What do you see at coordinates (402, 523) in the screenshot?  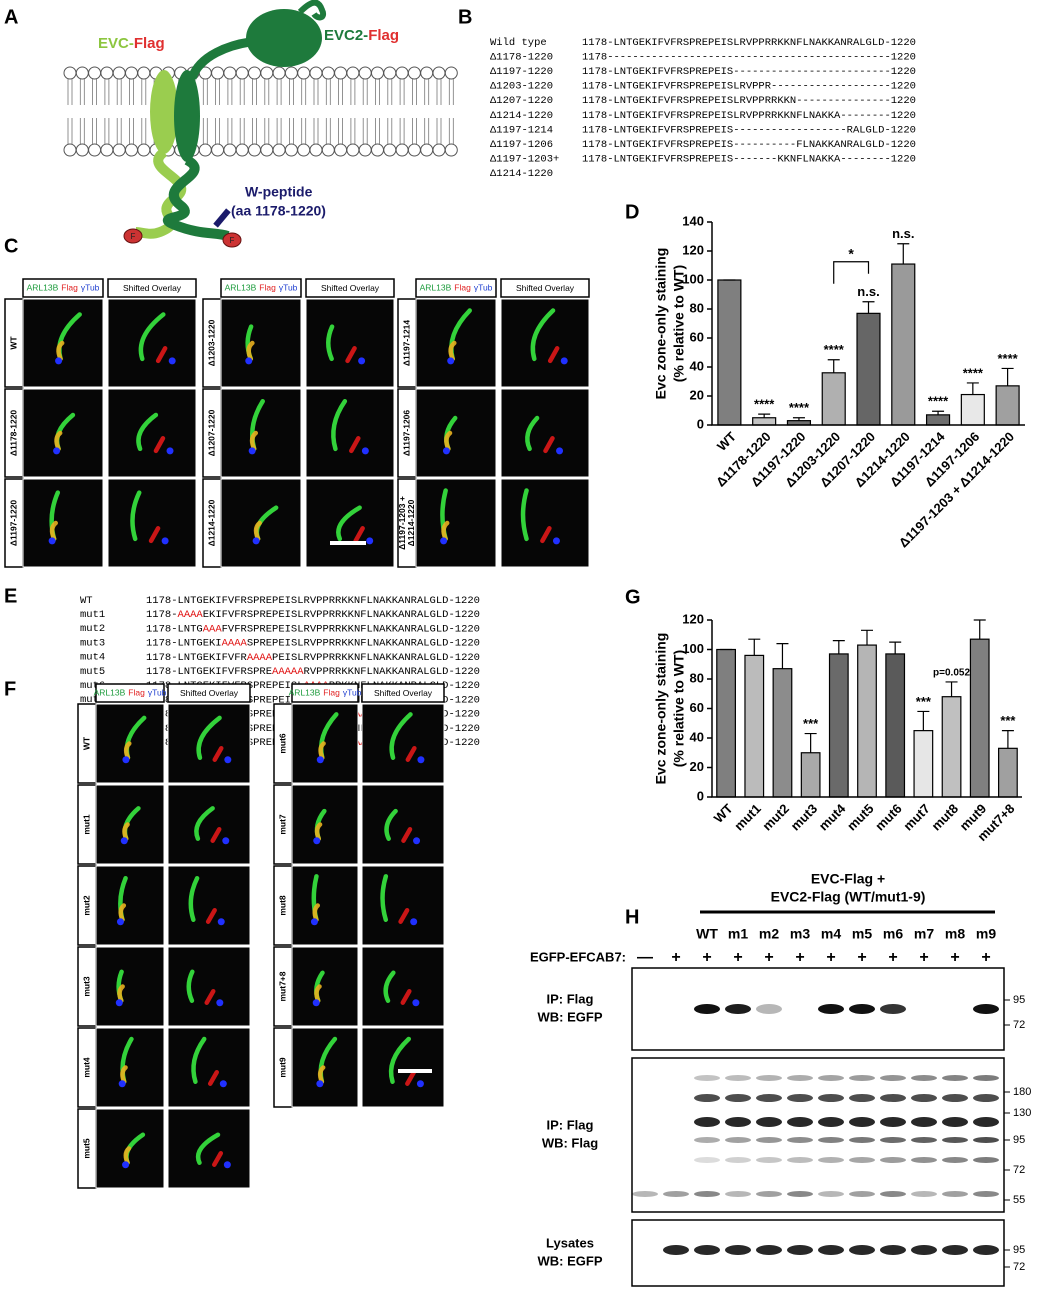 I see `tile-label: Δ1197-1203 +` at bounding box center [402, 523].